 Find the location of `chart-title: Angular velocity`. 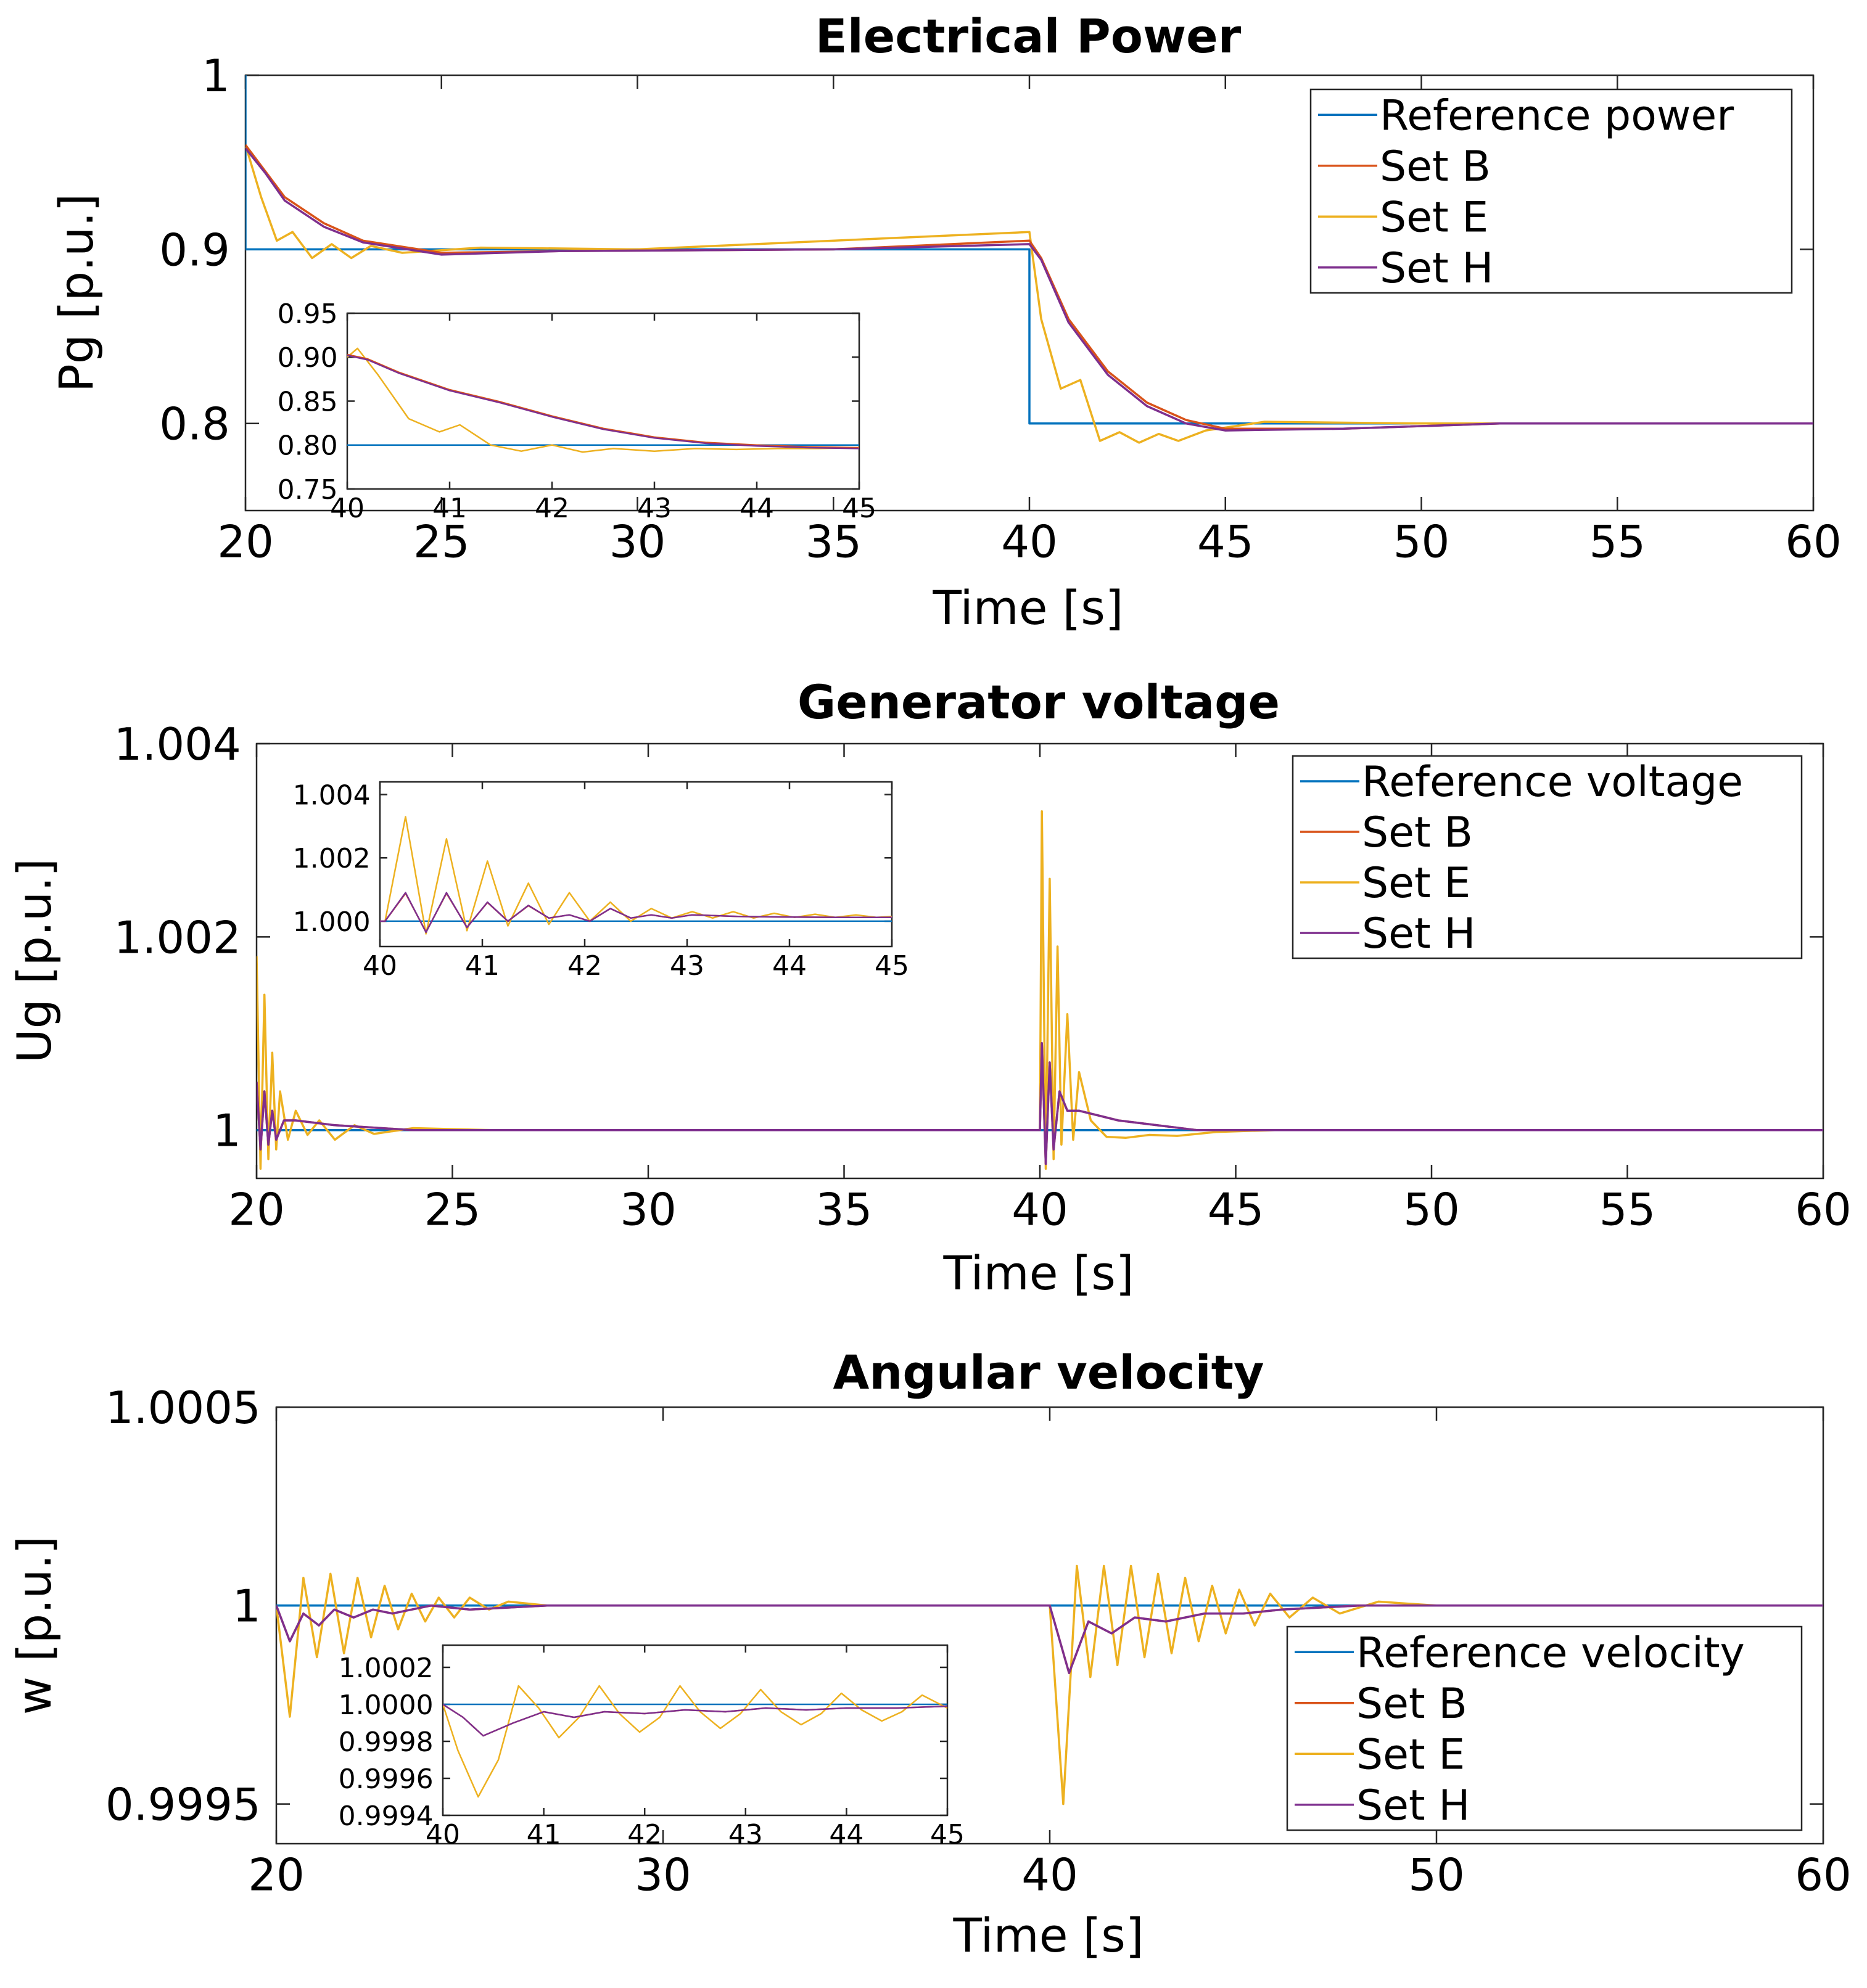

chart-title: Angular velocity is located at coordinates (1048, 1372).